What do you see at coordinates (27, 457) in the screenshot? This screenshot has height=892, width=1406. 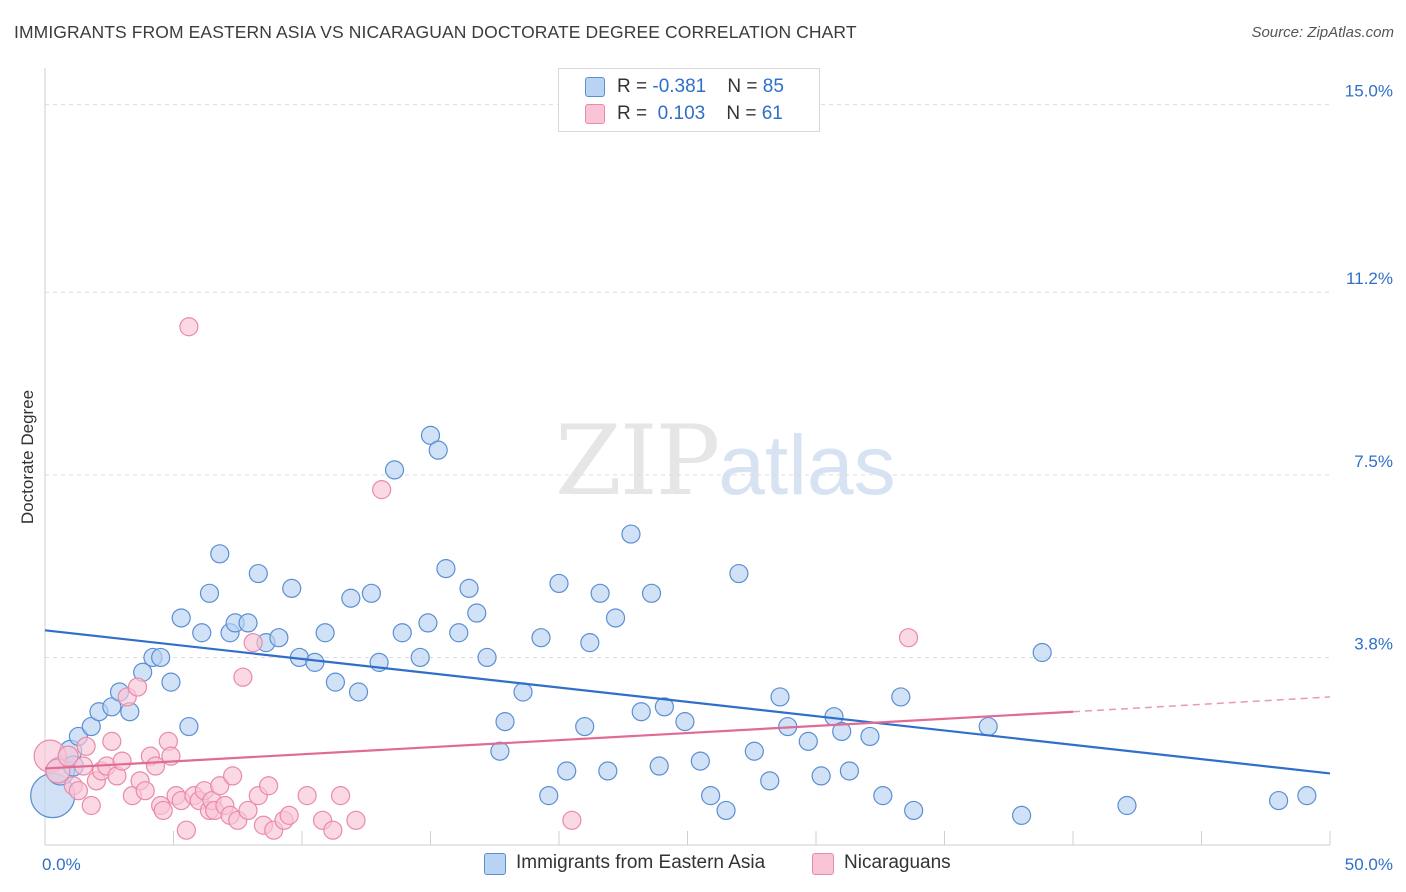 I see `y-axis-label: Doctorate Degree` at bounding box center [27, 457].